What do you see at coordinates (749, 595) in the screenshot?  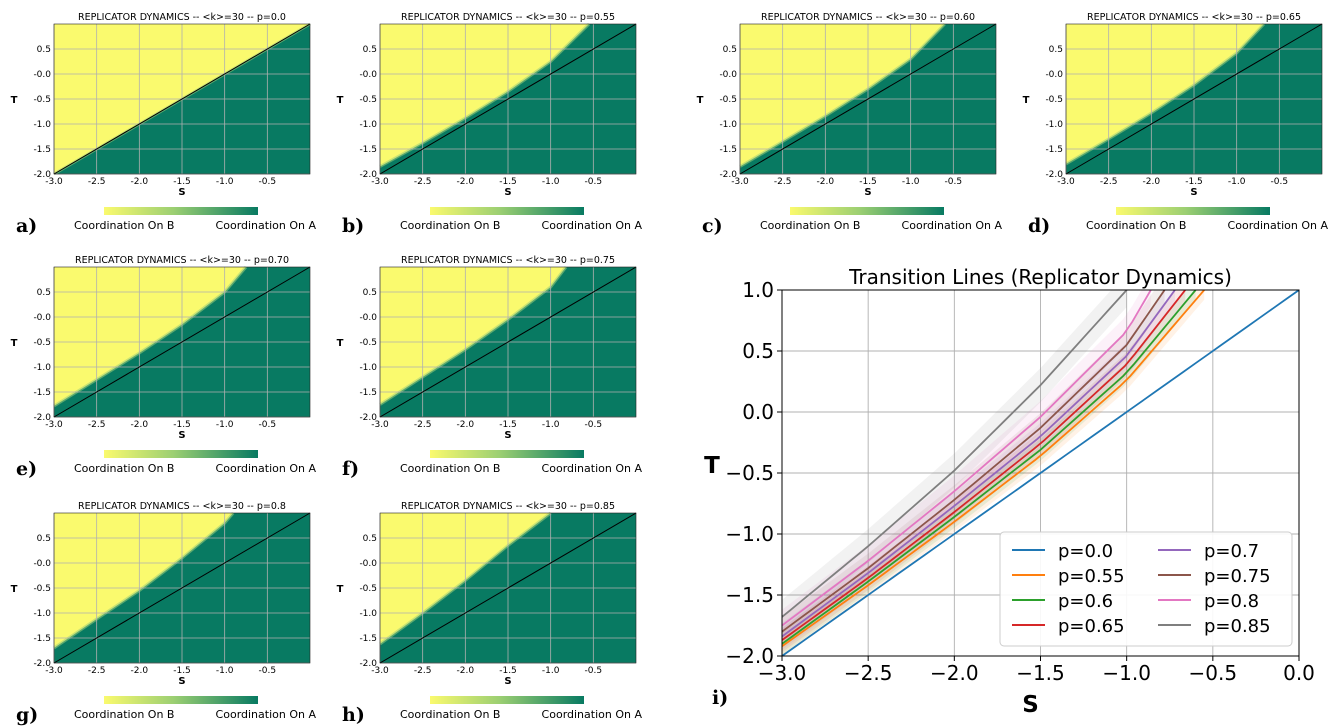 I see `y-tick-label: −1.5` at bounding box center [749, 595].